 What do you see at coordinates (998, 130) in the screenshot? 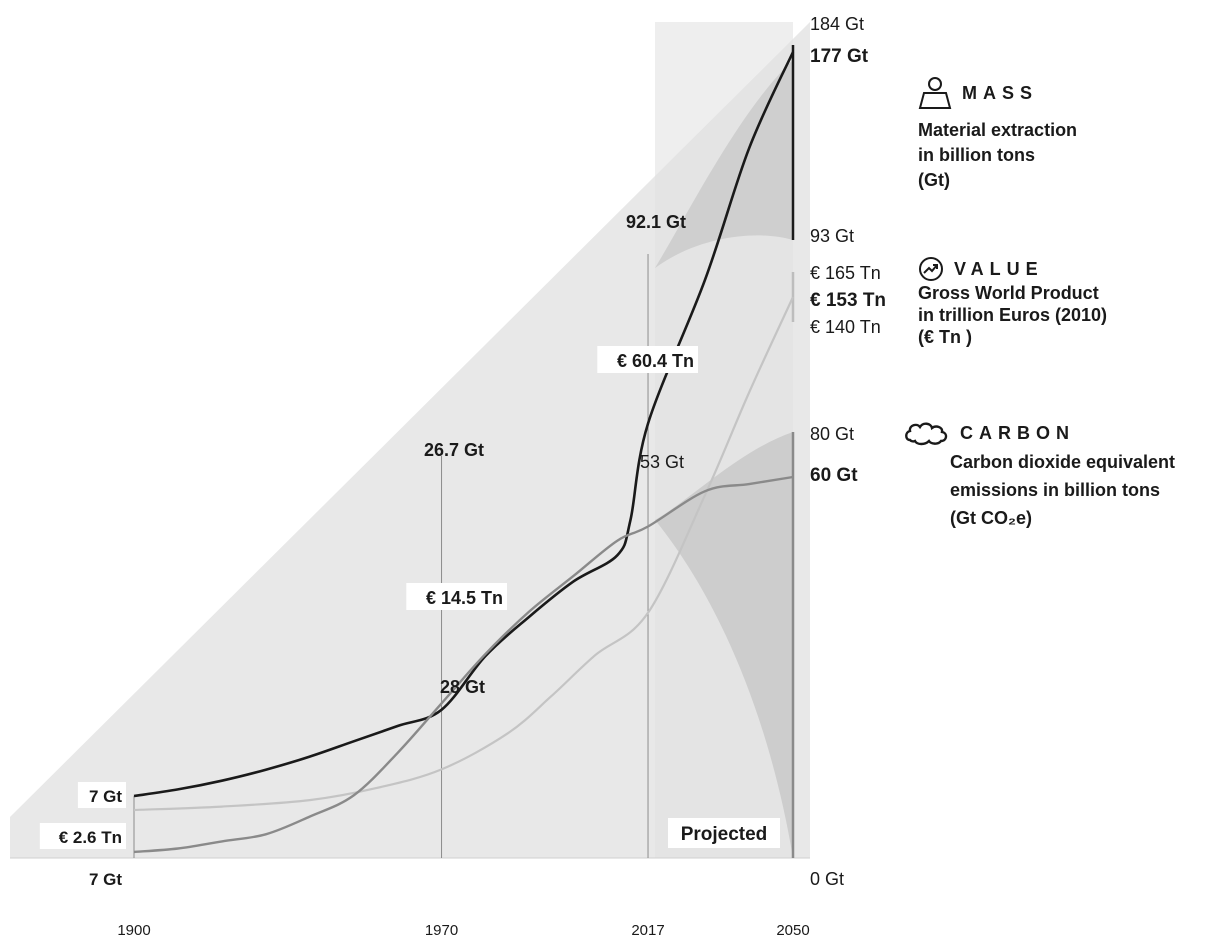
I see `legend-mass-line: Material extraction` at bounding box center [998, 130].